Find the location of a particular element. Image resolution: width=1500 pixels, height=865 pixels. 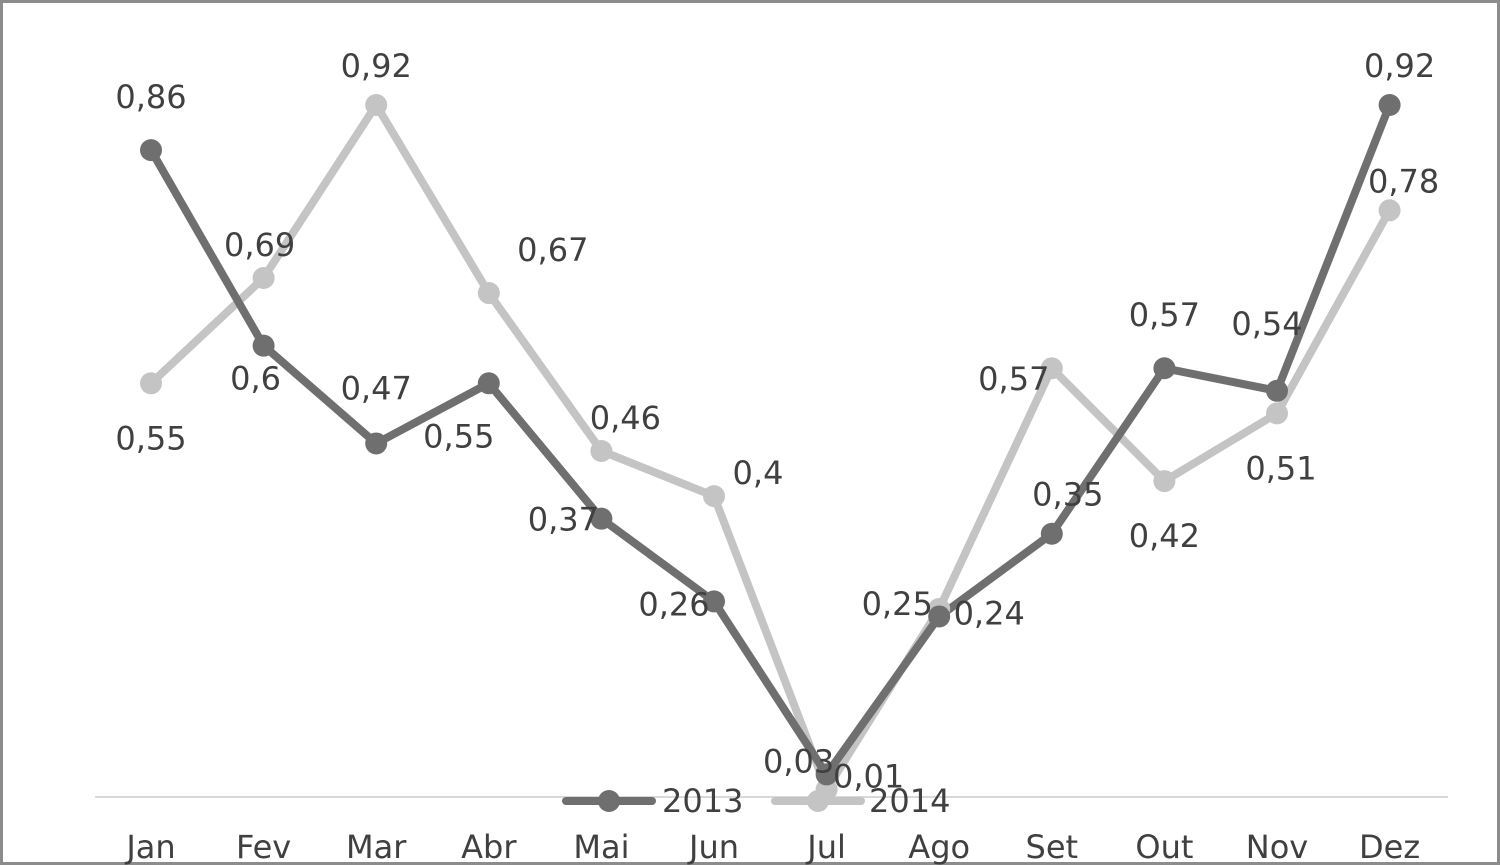

x-tick-label-jan: Jan is located at coordinates (149, 846).